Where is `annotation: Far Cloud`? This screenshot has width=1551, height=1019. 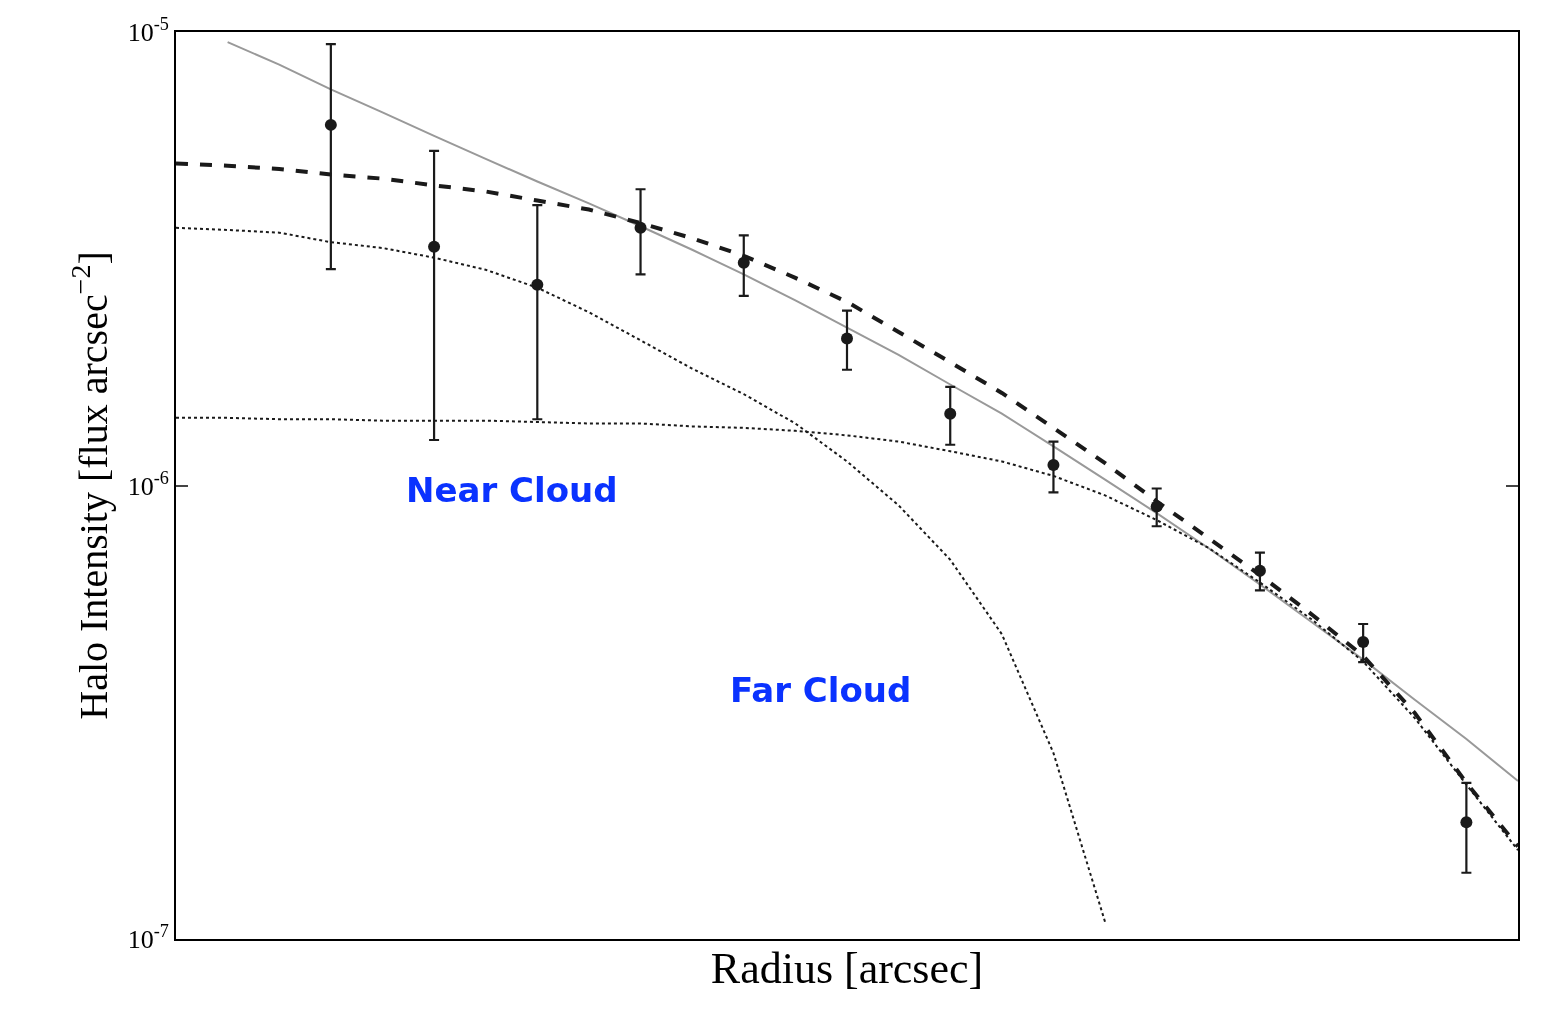 annotation: Far Cloud is located at coordinates (821, 690).